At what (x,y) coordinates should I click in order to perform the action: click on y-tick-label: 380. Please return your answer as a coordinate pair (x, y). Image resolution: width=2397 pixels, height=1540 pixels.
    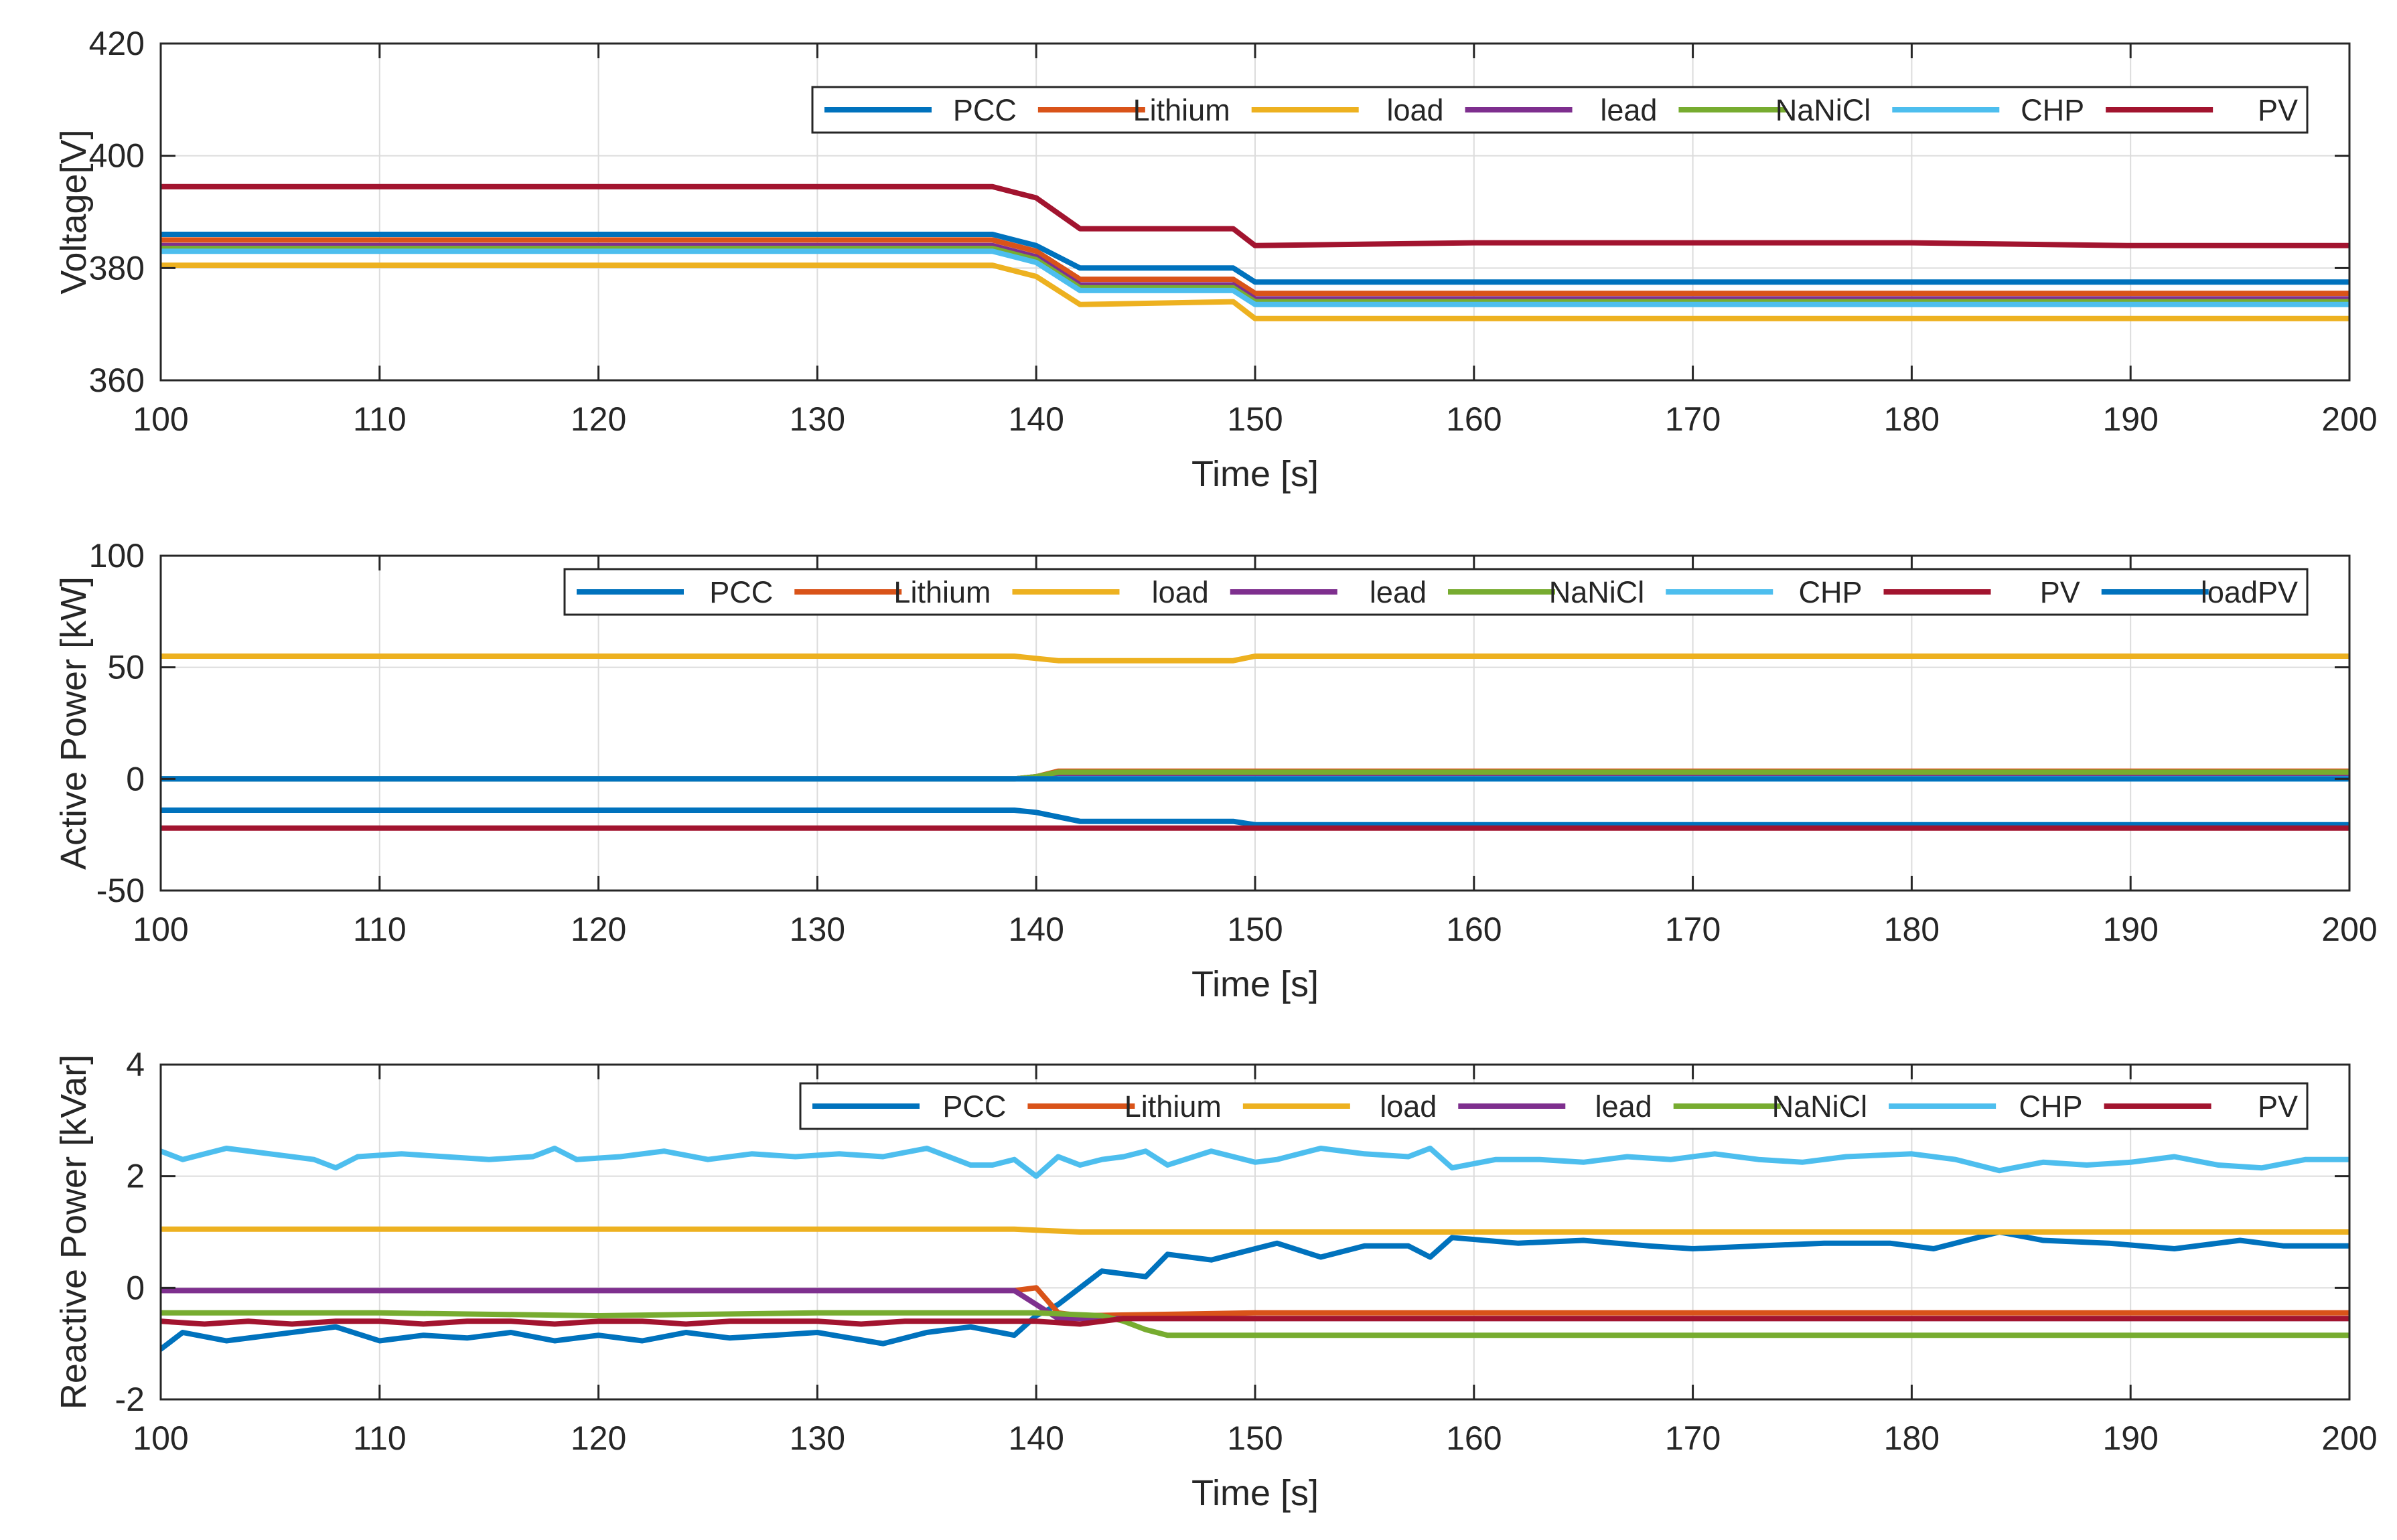
    Looking at the image, I should click on (117, 268).